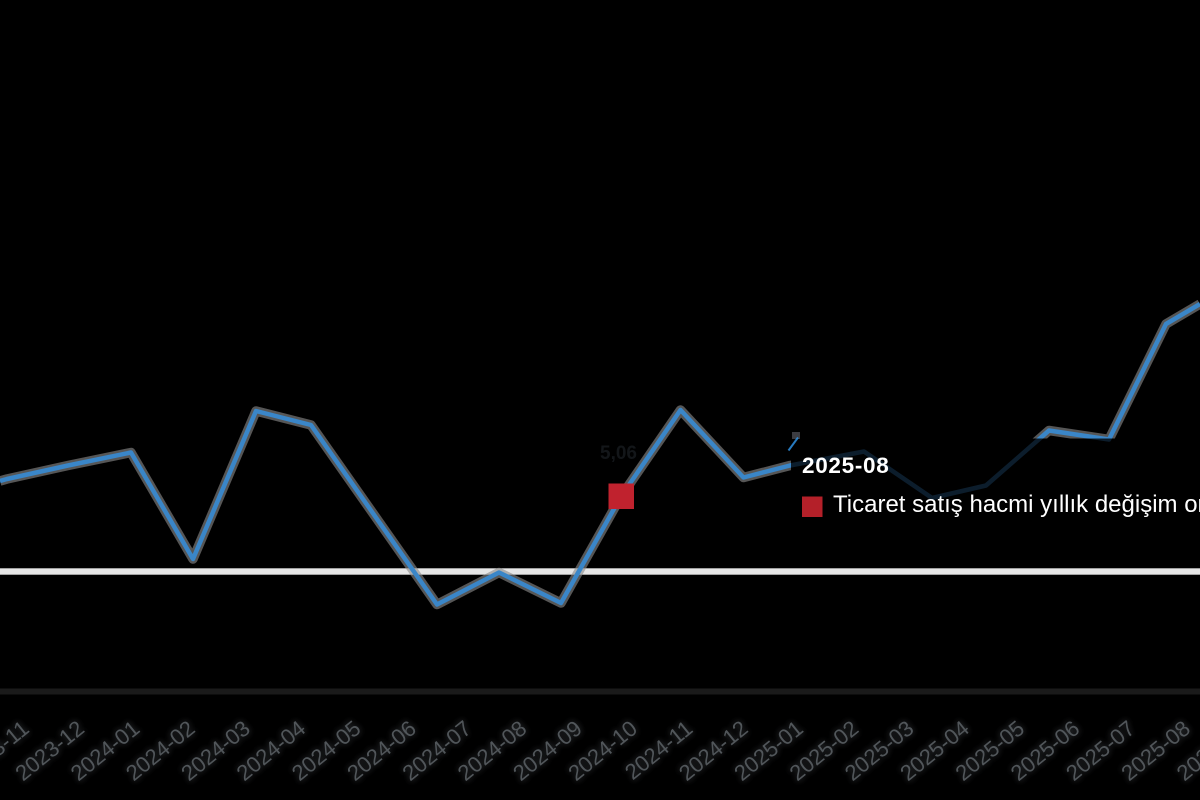 The image size is (1200, 800). Describe the element at coordinates (845, 465) in the screenshot. I see `svg-text: 2025-08` at that location.